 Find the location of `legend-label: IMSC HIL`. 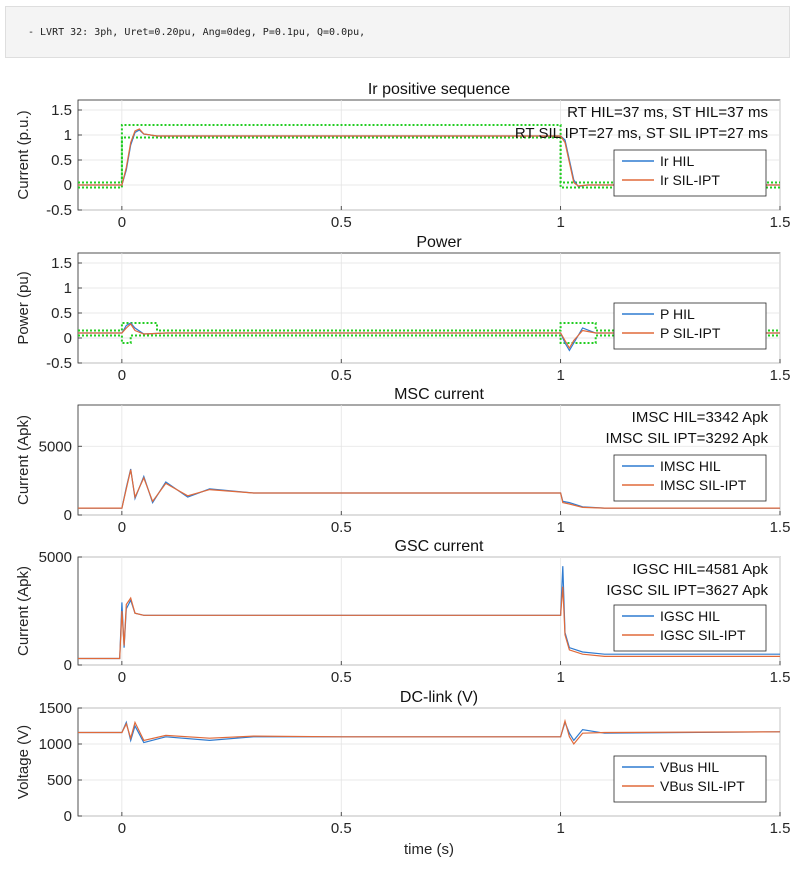

legend-label: IMSC HIL is located at coordinates (690, 466).